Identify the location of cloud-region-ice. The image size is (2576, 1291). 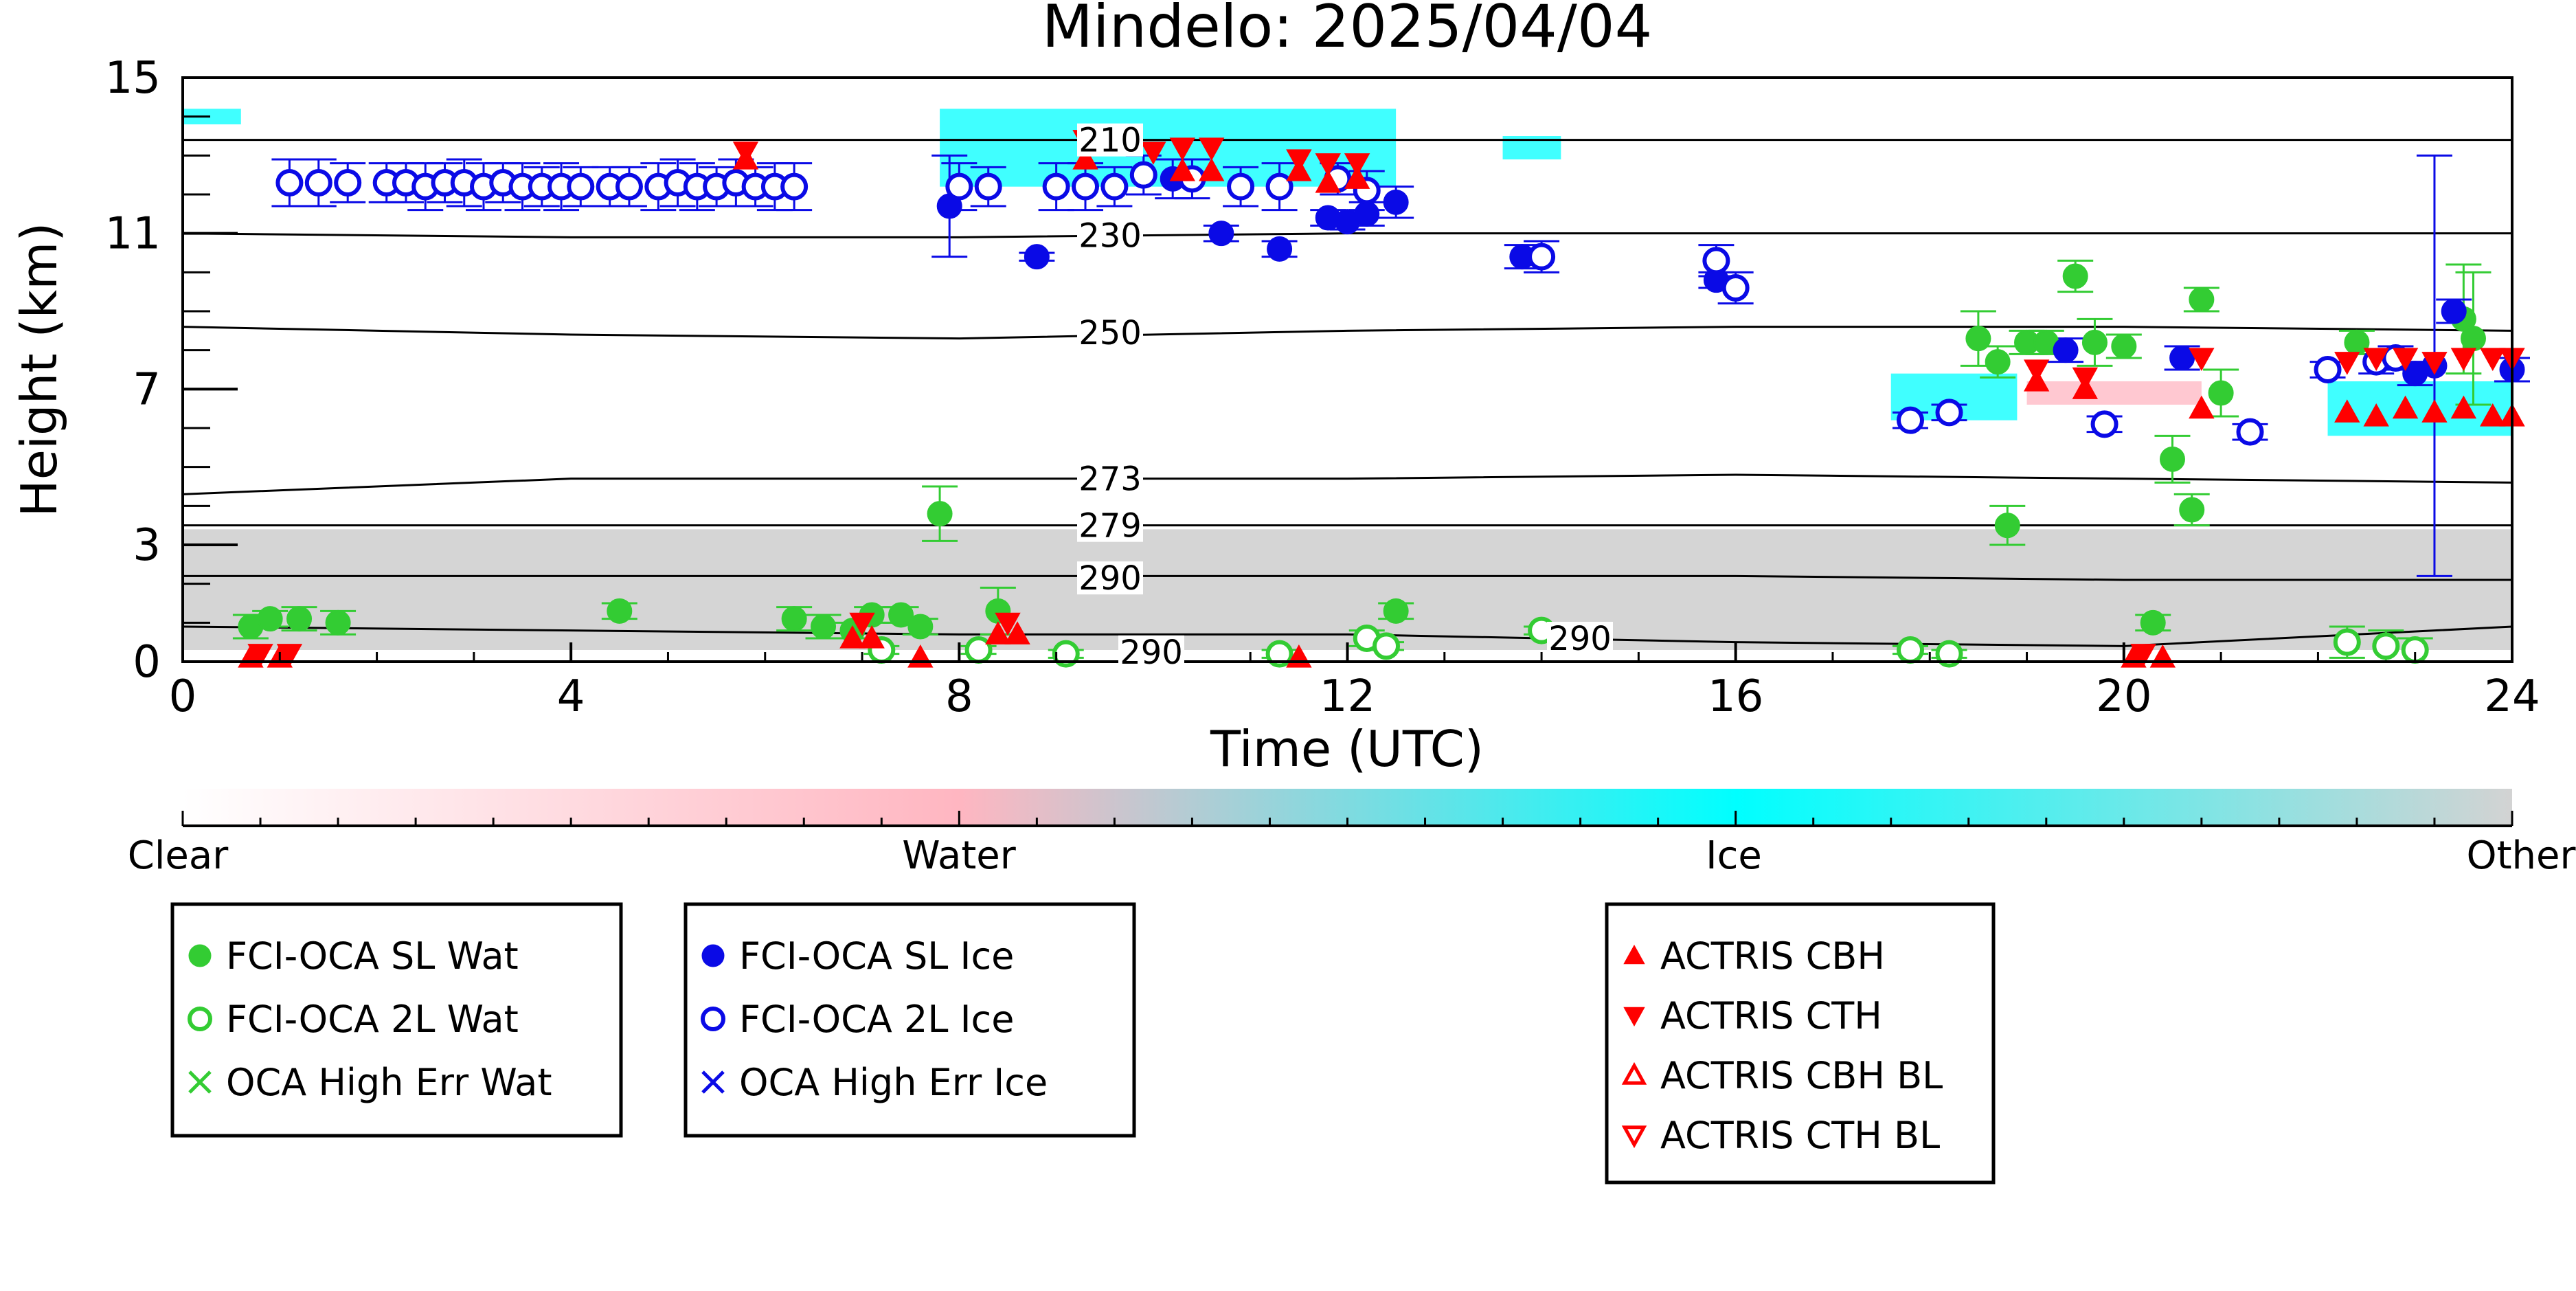
(2419, 408).